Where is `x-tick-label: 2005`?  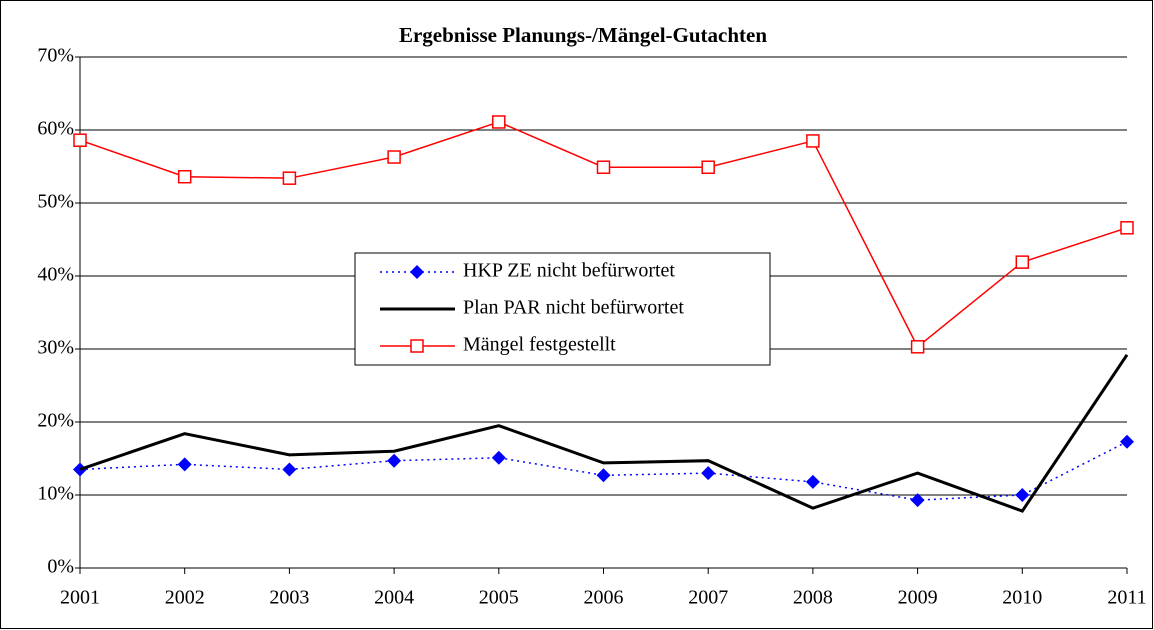
x-tick-label: 2005 is located at coordinates (499, 598).